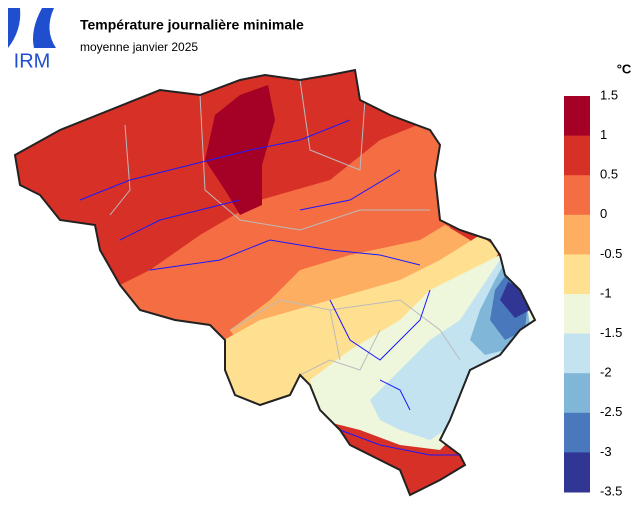 The width and height of the screenshot is (640, 507). I want to click on logo: IRM, so click(32, 40).